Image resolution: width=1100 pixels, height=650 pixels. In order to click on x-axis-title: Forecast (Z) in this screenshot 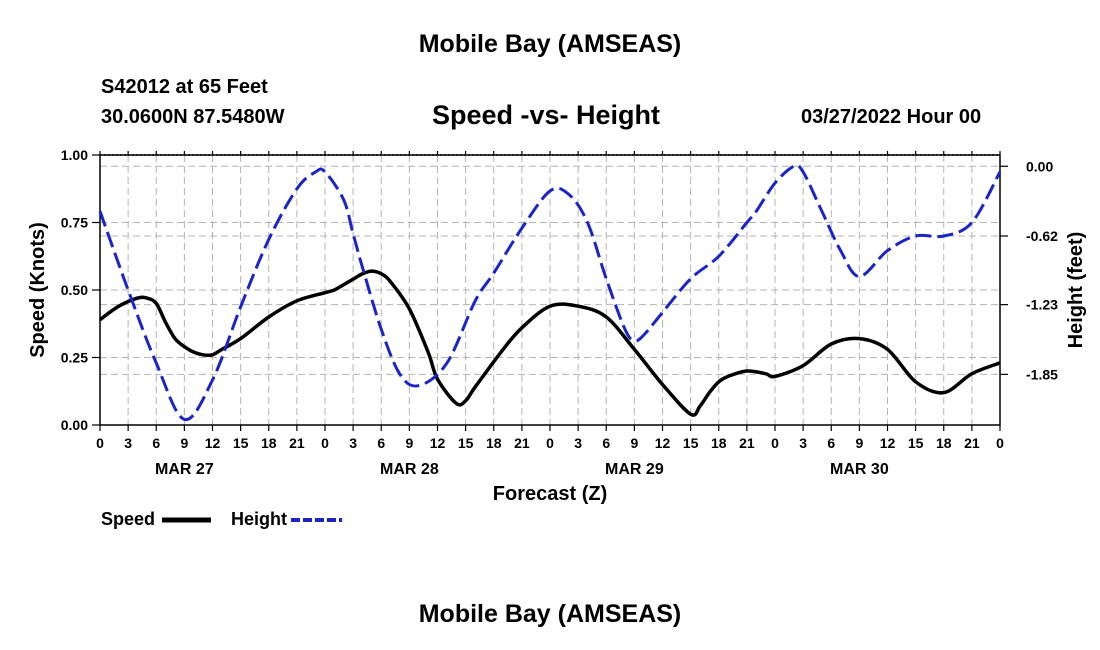, I will do `click(550, 494)`.